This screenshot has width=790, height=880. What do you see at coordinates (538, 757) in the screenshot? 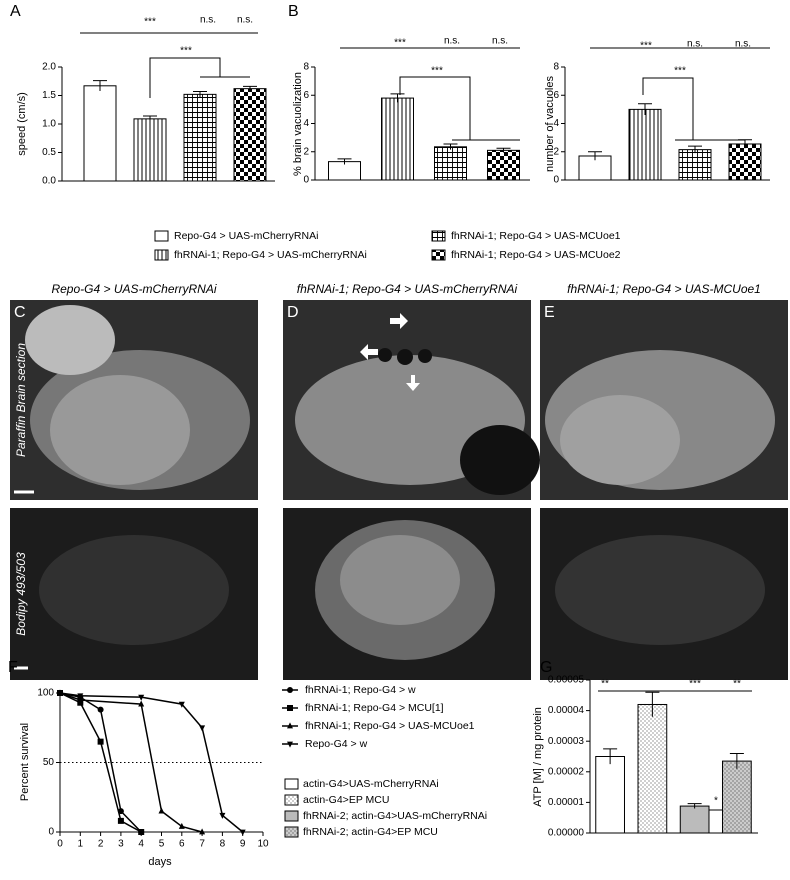
I see `y-axis-label: ATP [M] / mg protein` at bounding box center [538, 757].